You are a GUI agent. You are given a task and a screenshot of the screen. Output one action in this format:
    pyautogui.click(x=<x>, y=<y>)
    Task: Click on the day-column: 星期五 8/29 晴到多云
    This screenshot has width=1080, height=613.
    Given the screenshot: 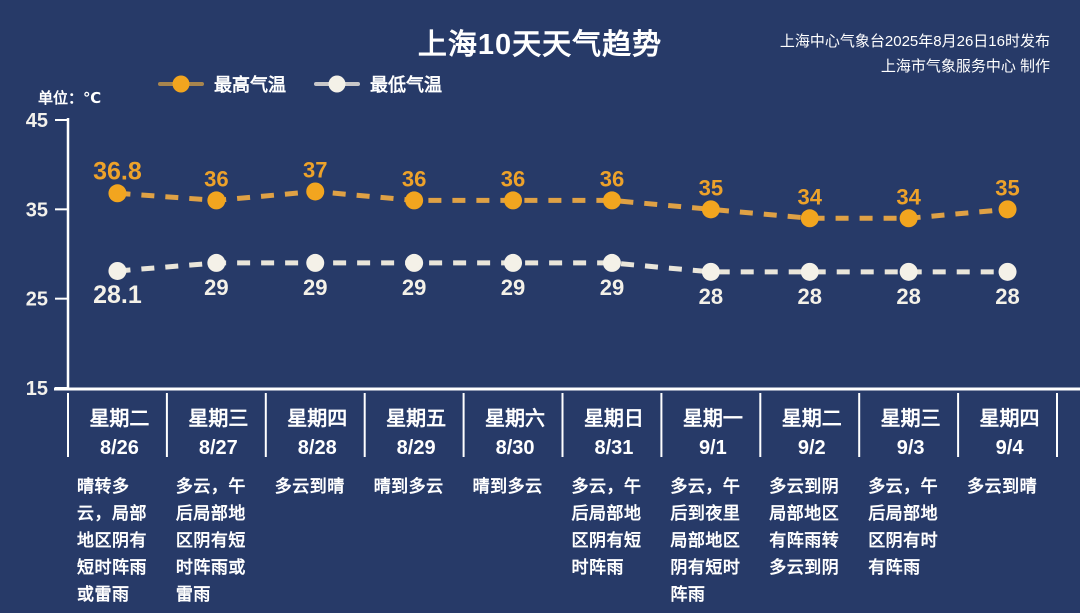 What is the action you would take?
    pyautogui.click(x=414, y=502)
    